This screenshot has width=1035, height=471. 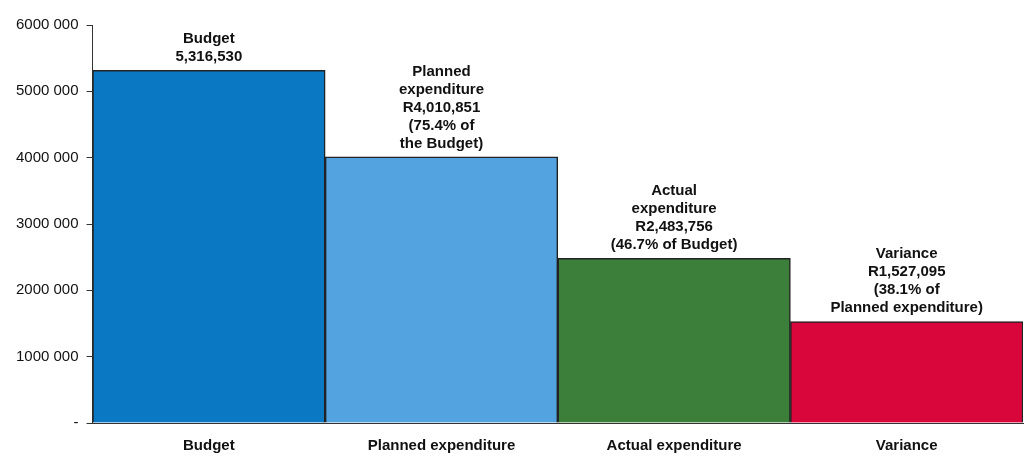 What do you see at coordinates (76, 422) in the screenshot?
I see `y-tick-label: -` at bounding box center [76, 422].